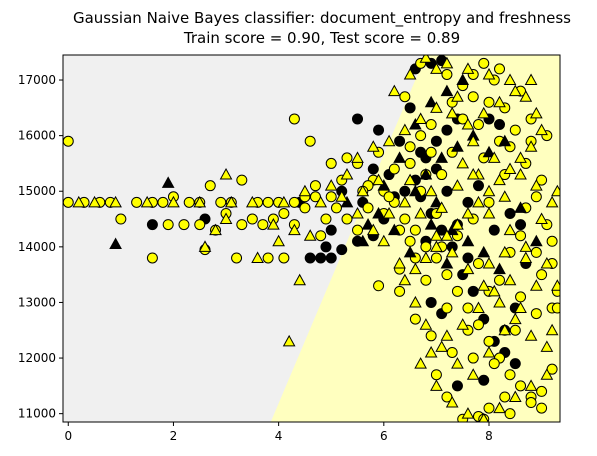 The image size is (597, 456). I want to click on x-axis: 0 2 4 6 8, so click(278, 432).